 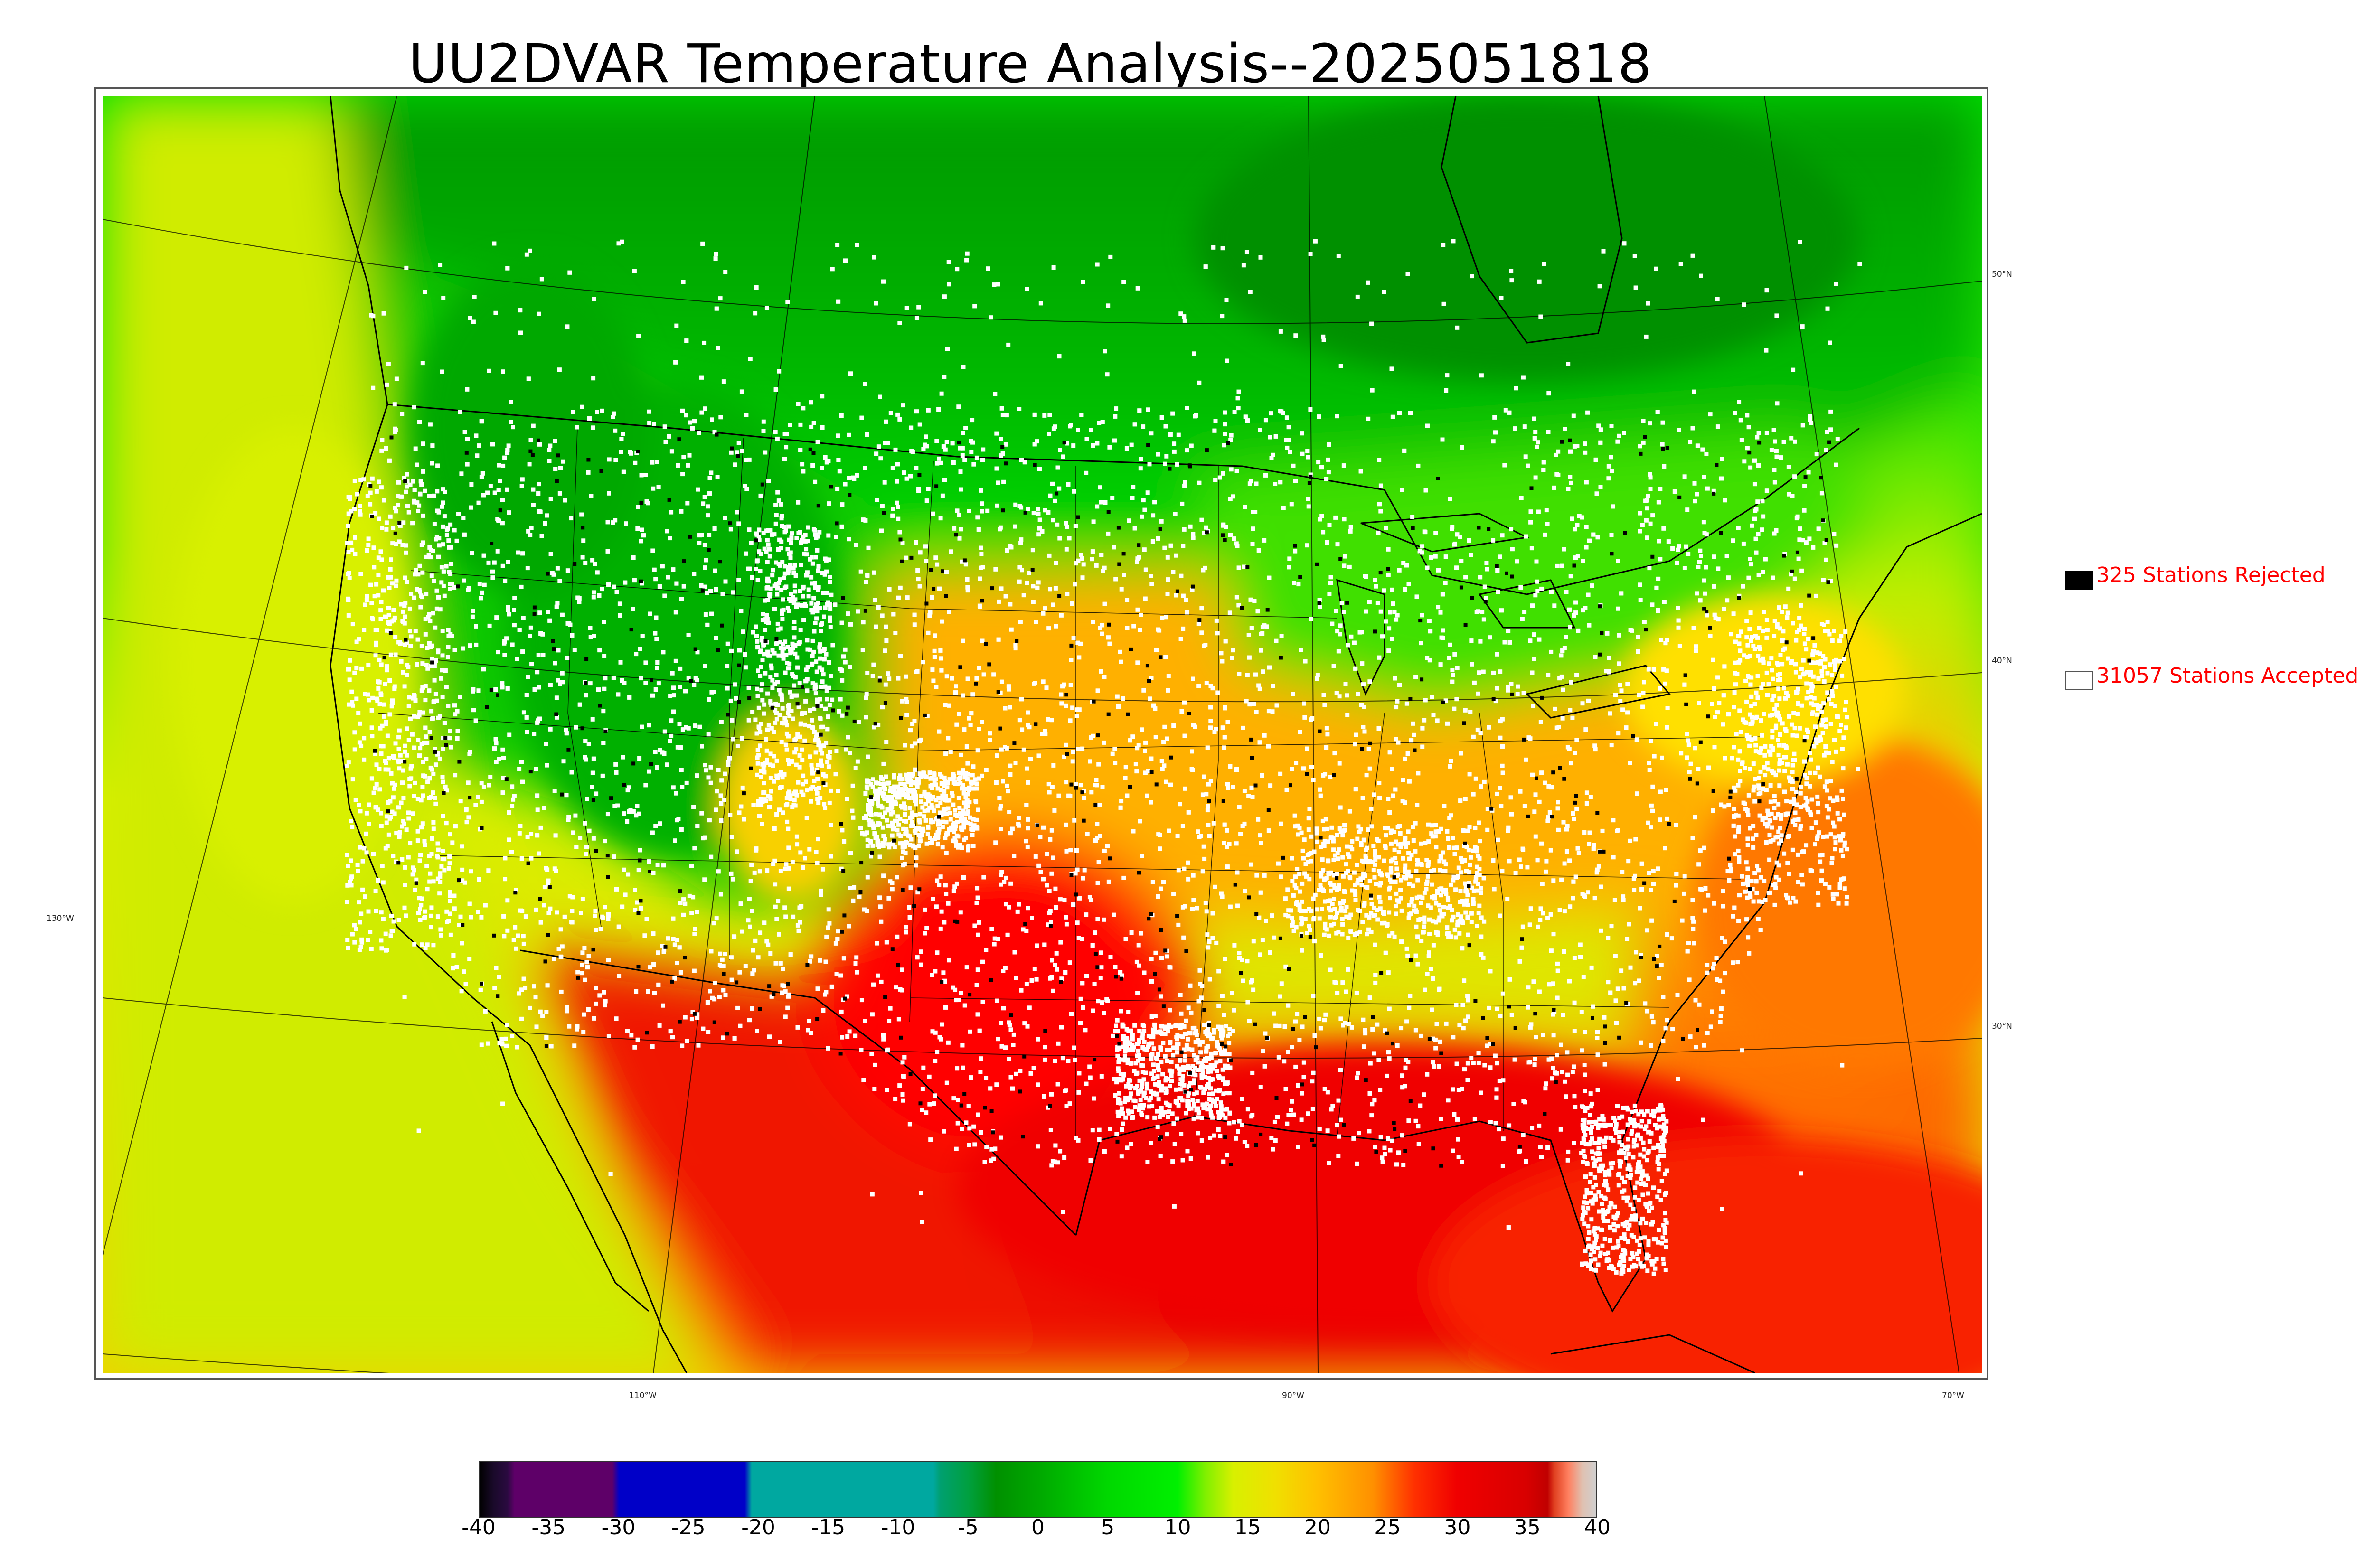 What do you see at coordinates (2211, 575) in the screenshot?
I see `rejected-legend-label: 325 Stations Rejected` at bounding box center [2211, 575].